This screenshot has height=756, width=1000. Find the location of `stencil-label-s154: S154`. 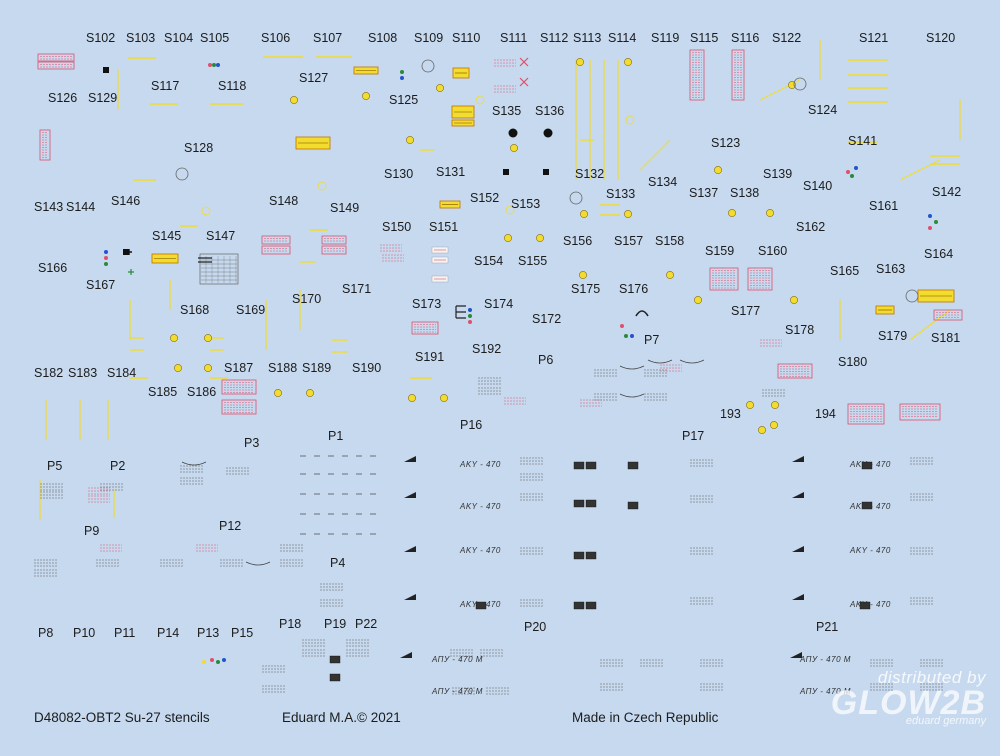

stencil-label-s154: S154 is located at coordinates (489, 261).